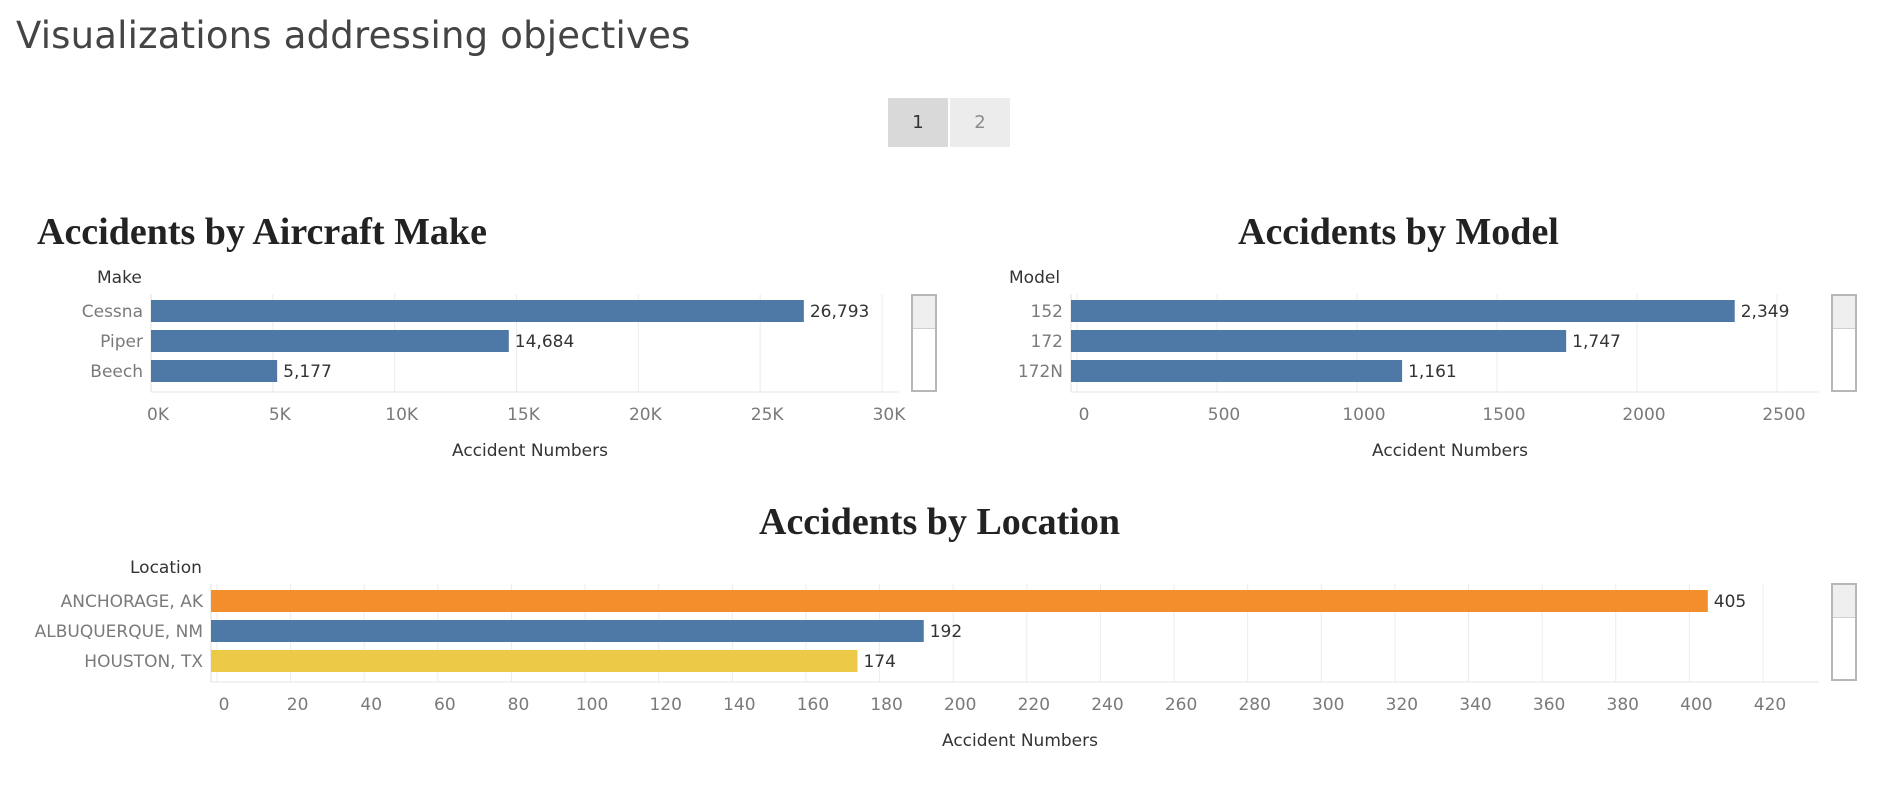  I want to click on model-bar-172n, so click(1237, 371).